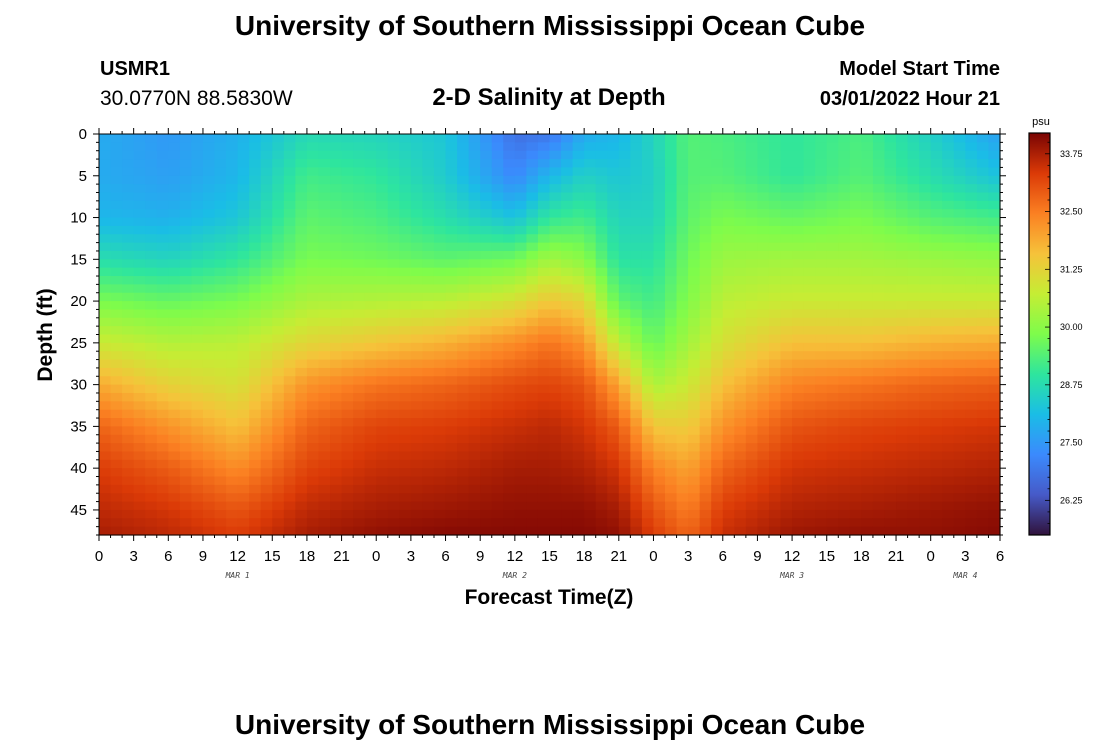 The height and width of the screenshot is (750, 1100). Describe the element at coordinates (965, 556) in the screenshot. I see `x-tick-label: 3` at that location.